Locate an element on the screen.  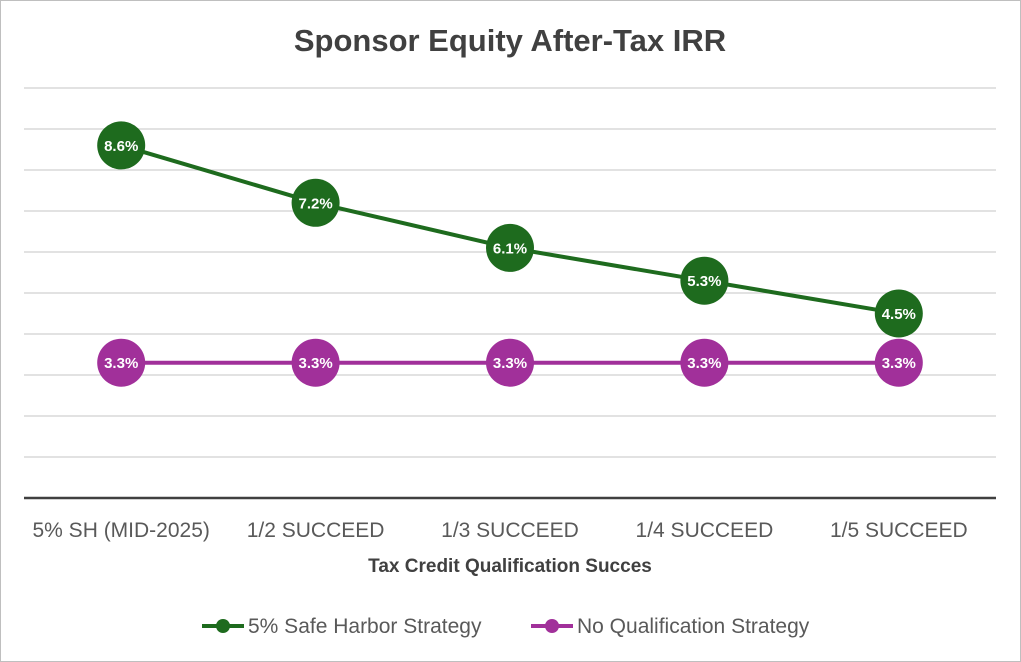
legend-item-2: No Qualification Strategy is located at coordinates (670, 626).